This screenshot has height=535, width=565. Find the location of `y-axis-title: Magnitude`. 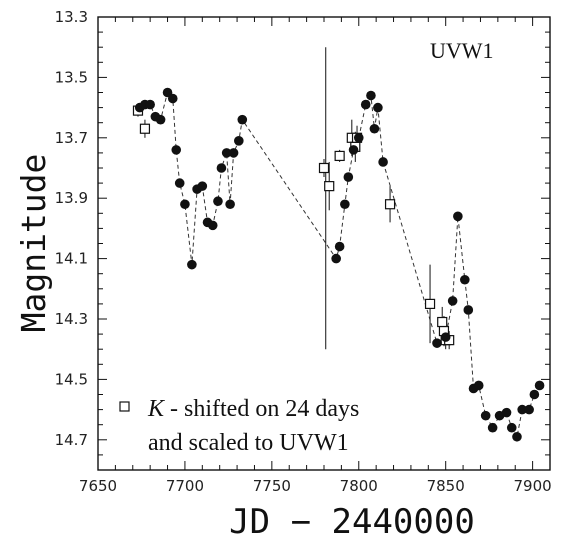

y-axis-title: Magnitude is located at coordinates (33, 243).